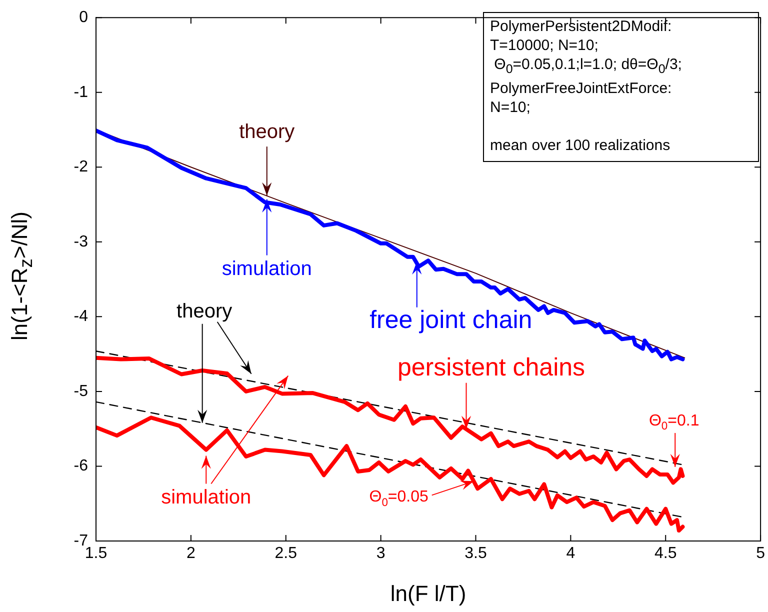 The height and width of the screenshot is (612, 768). Describe the element at coordinates (96, 553) in the screenshot. I see `x-tick-label: 1.5` at that location.